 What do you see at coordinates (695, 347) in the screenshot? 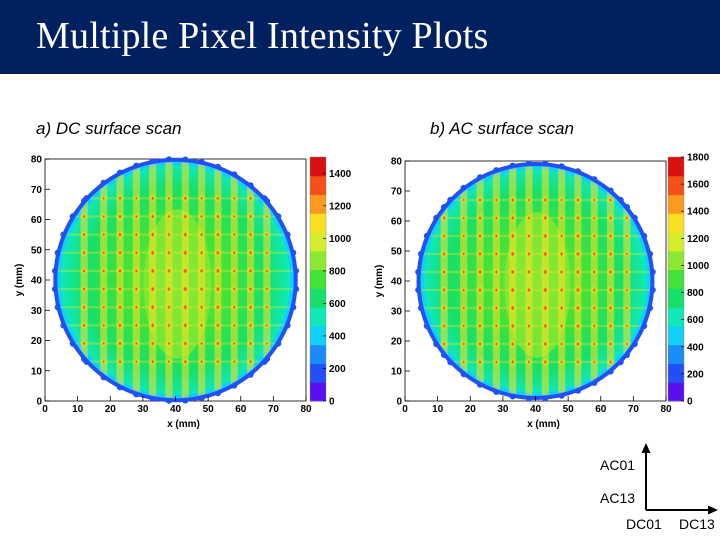
I see `colorbar-tick-label: 400` at bounding box center [695, 347].